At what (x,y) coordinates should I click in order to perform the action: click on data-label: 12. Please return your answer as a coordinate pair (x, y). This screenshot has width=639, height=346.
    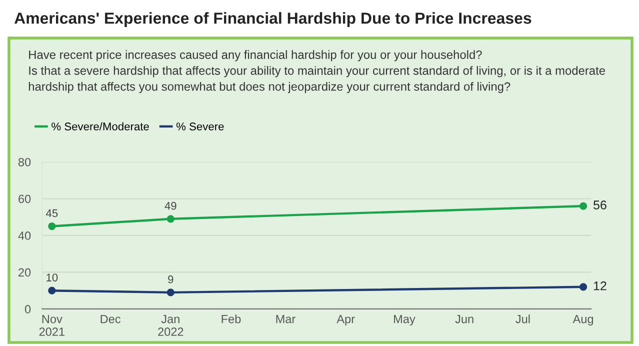
    Looking at the image, I should click on (600, 285).